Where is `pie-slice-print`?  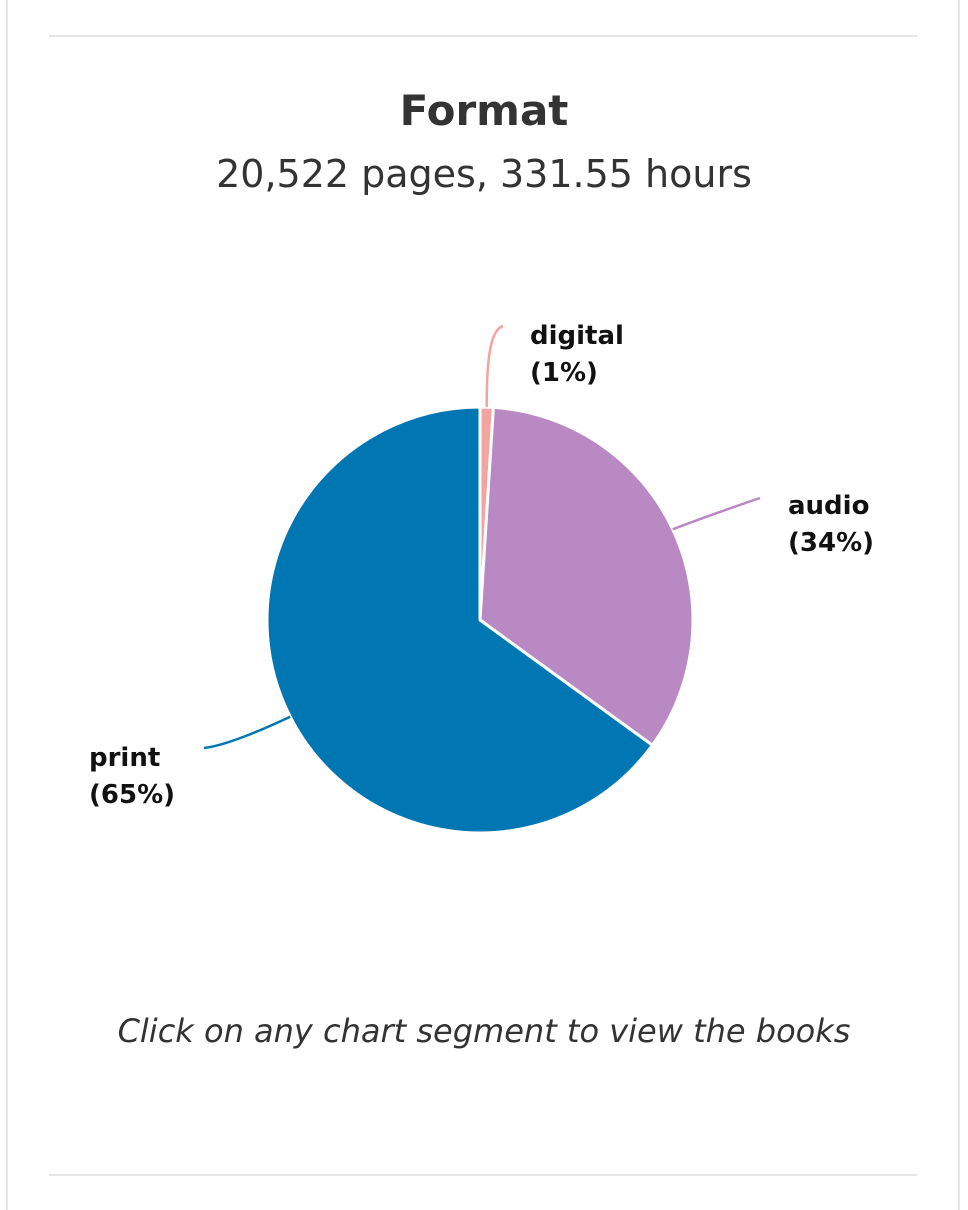 pie-slice-print is located at coordinates (459, 620).